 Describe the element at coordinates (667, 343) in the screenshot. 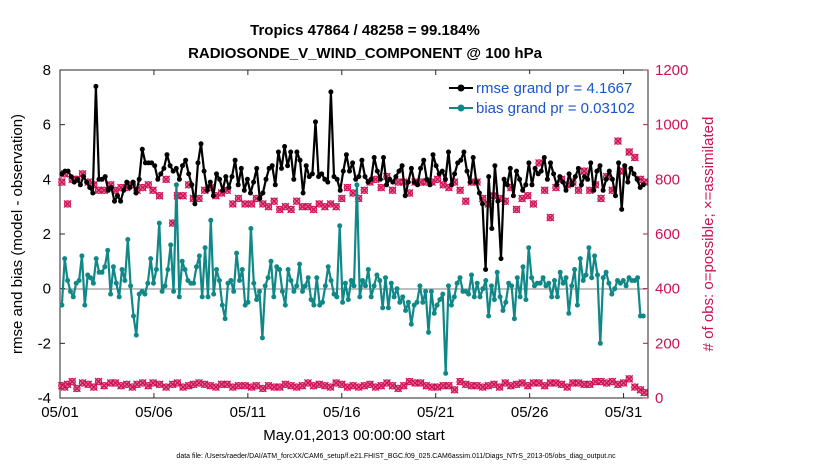

I see `y2-tick-label: 200` at that location.